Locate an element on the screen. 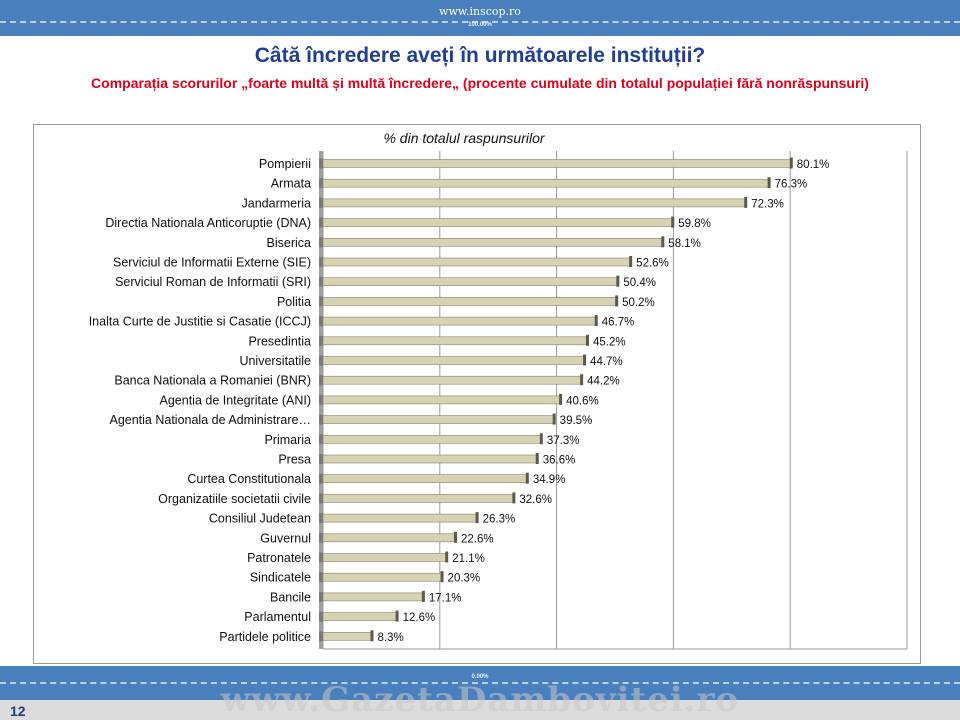 This screenshot has width=960, height=720. value-label: 39.5% is located at coordinates (576, 421).